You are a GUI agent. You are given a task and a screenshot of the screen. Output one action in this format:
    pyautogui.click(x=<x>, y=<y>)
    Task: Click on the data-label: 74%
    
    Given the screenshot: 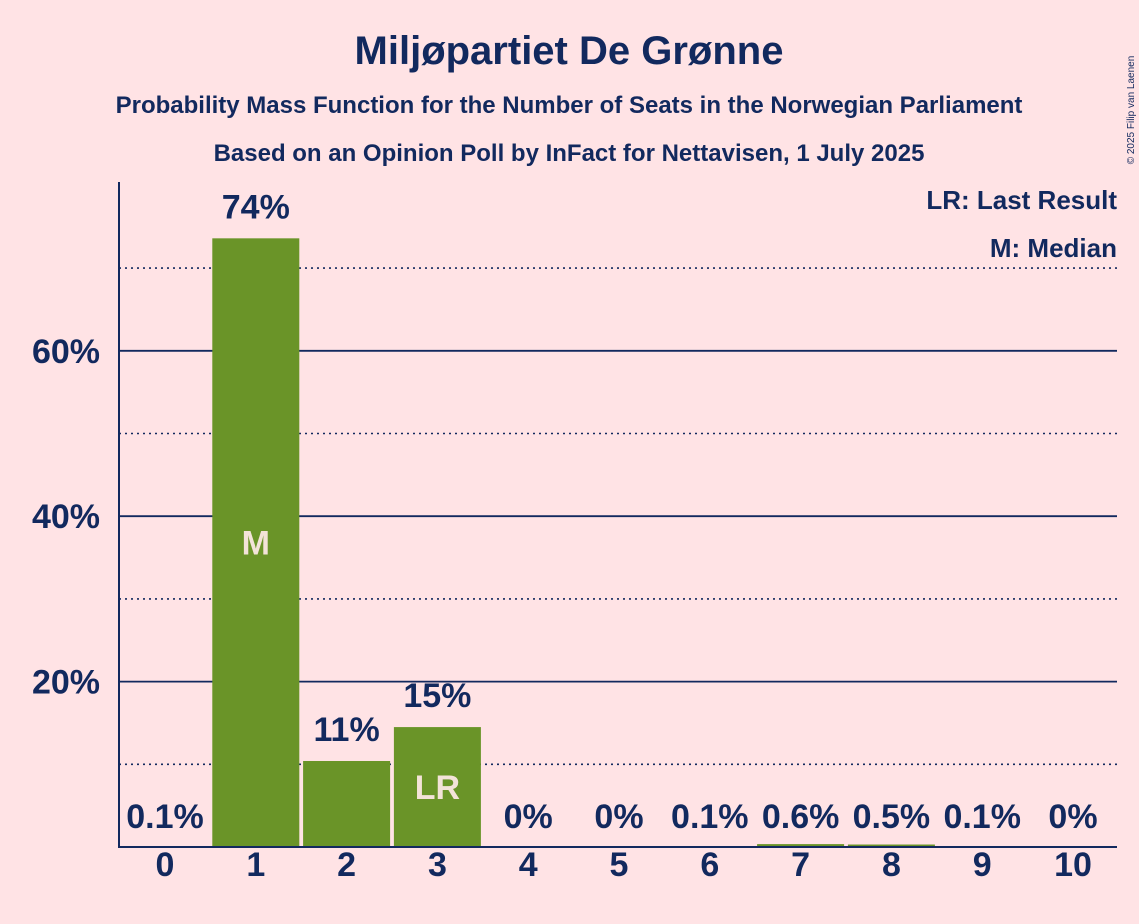 What is the action you would take?
    pyautogui.click(x=256, y=207)
    